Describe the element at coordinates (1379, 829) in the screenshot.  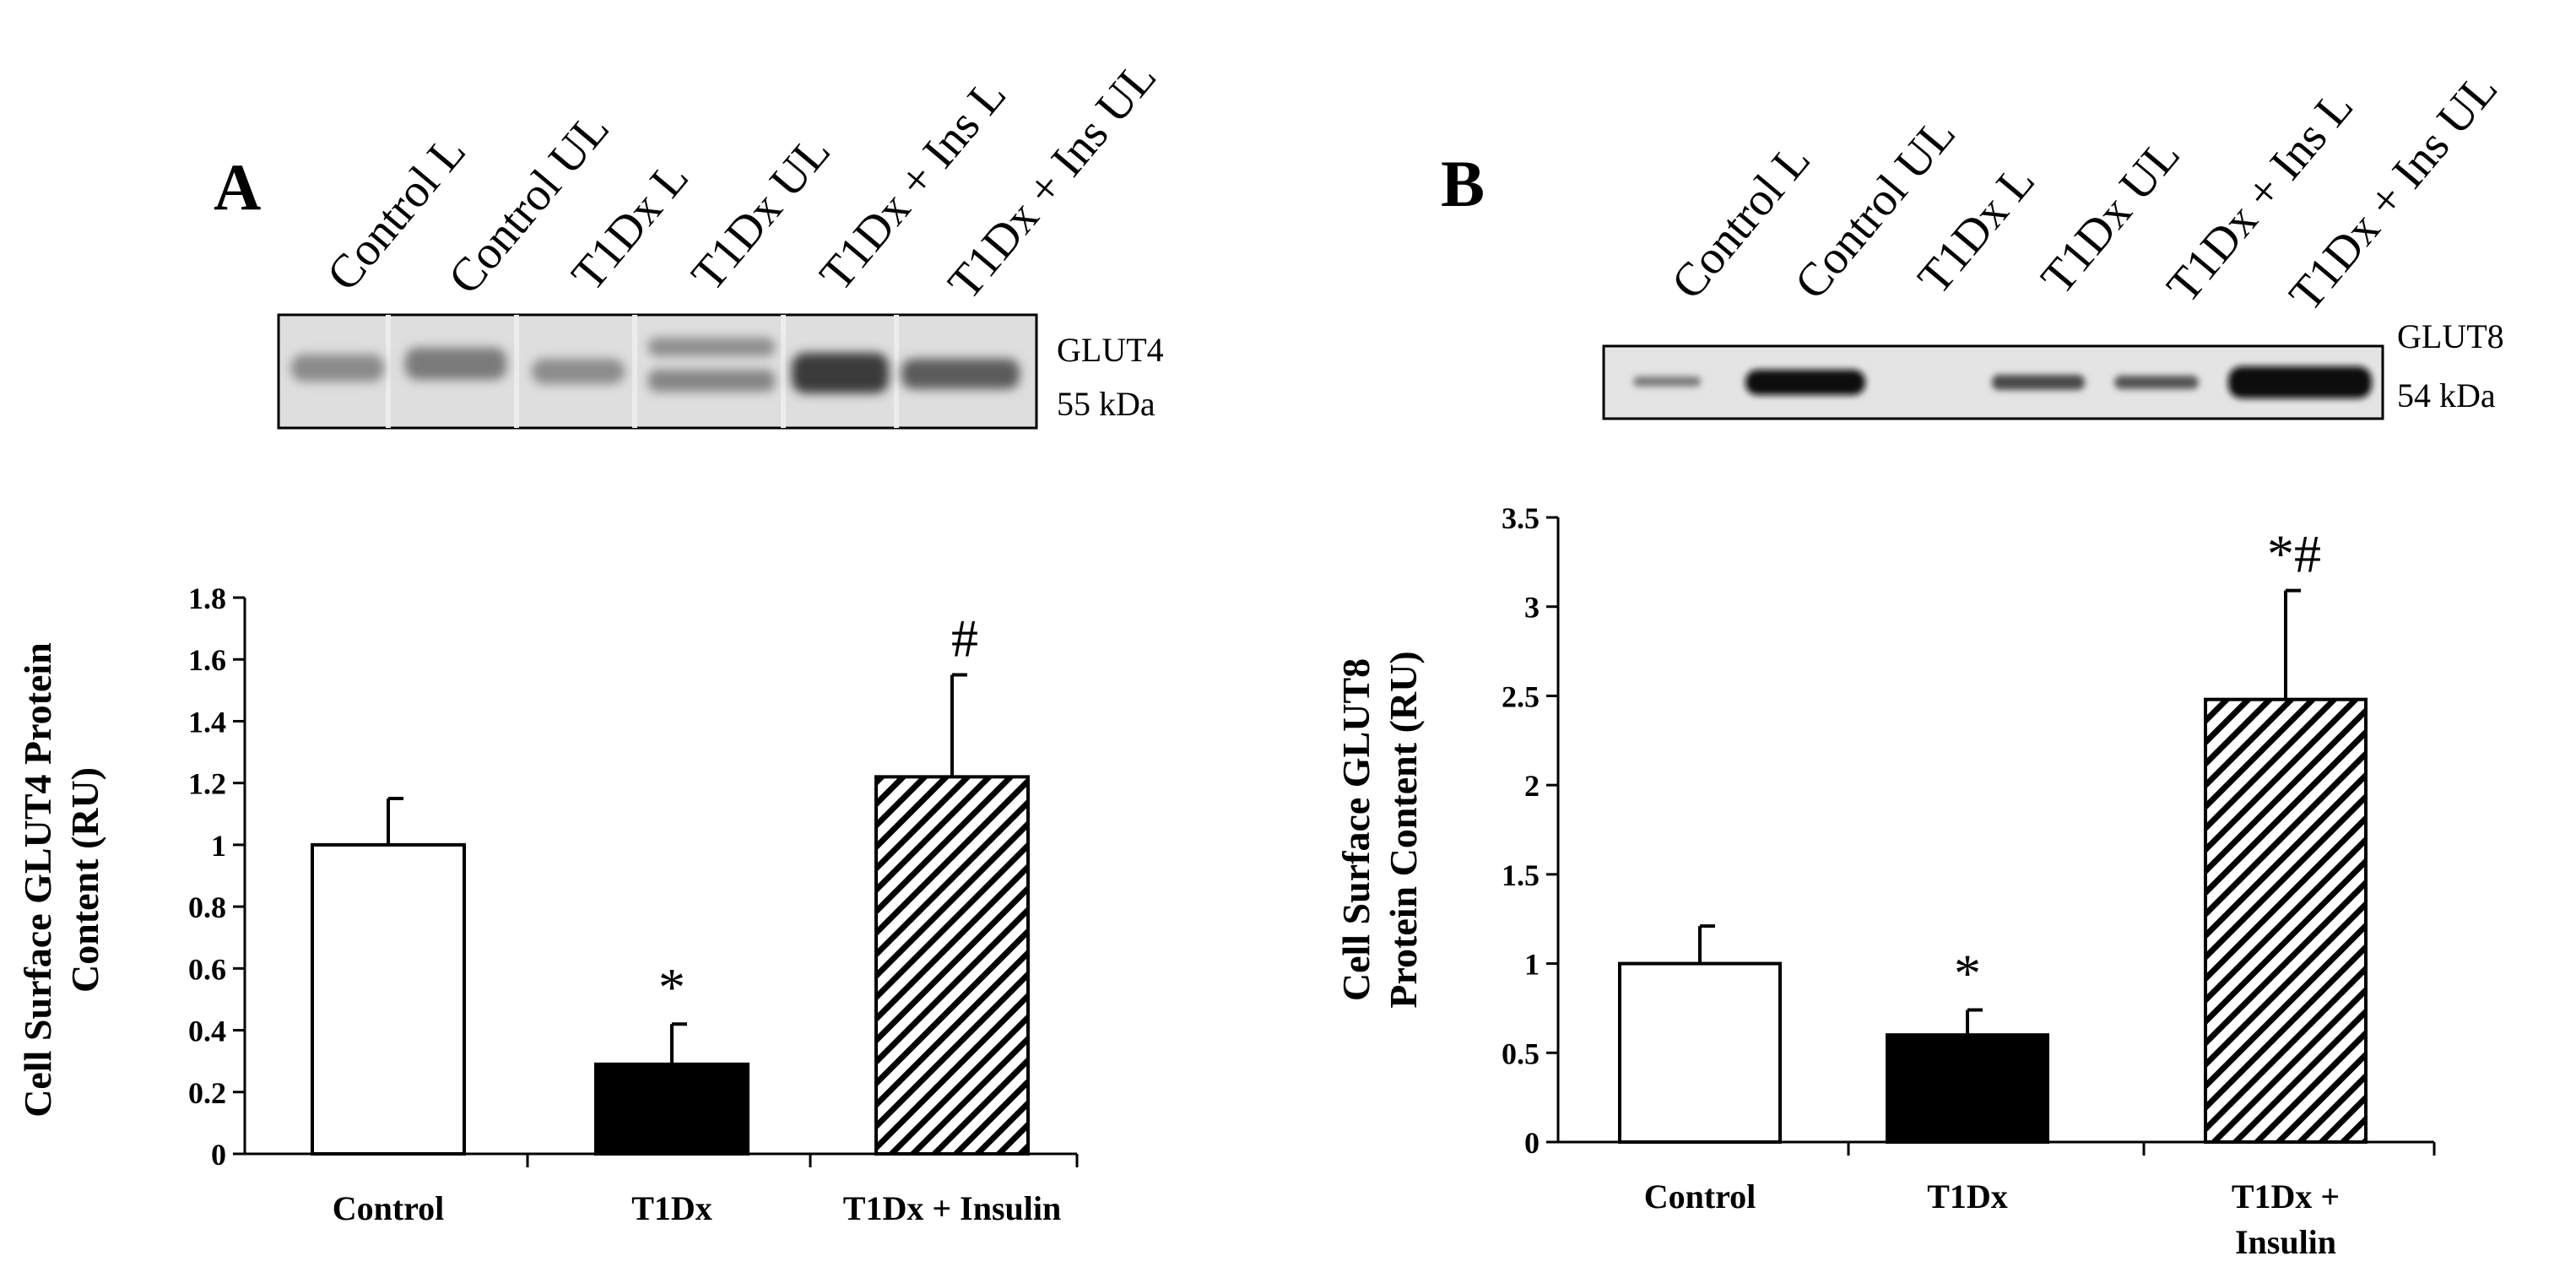
I see `y-axis-label: Cell Surface GLUT8 Protein Content (RU)` at that location.